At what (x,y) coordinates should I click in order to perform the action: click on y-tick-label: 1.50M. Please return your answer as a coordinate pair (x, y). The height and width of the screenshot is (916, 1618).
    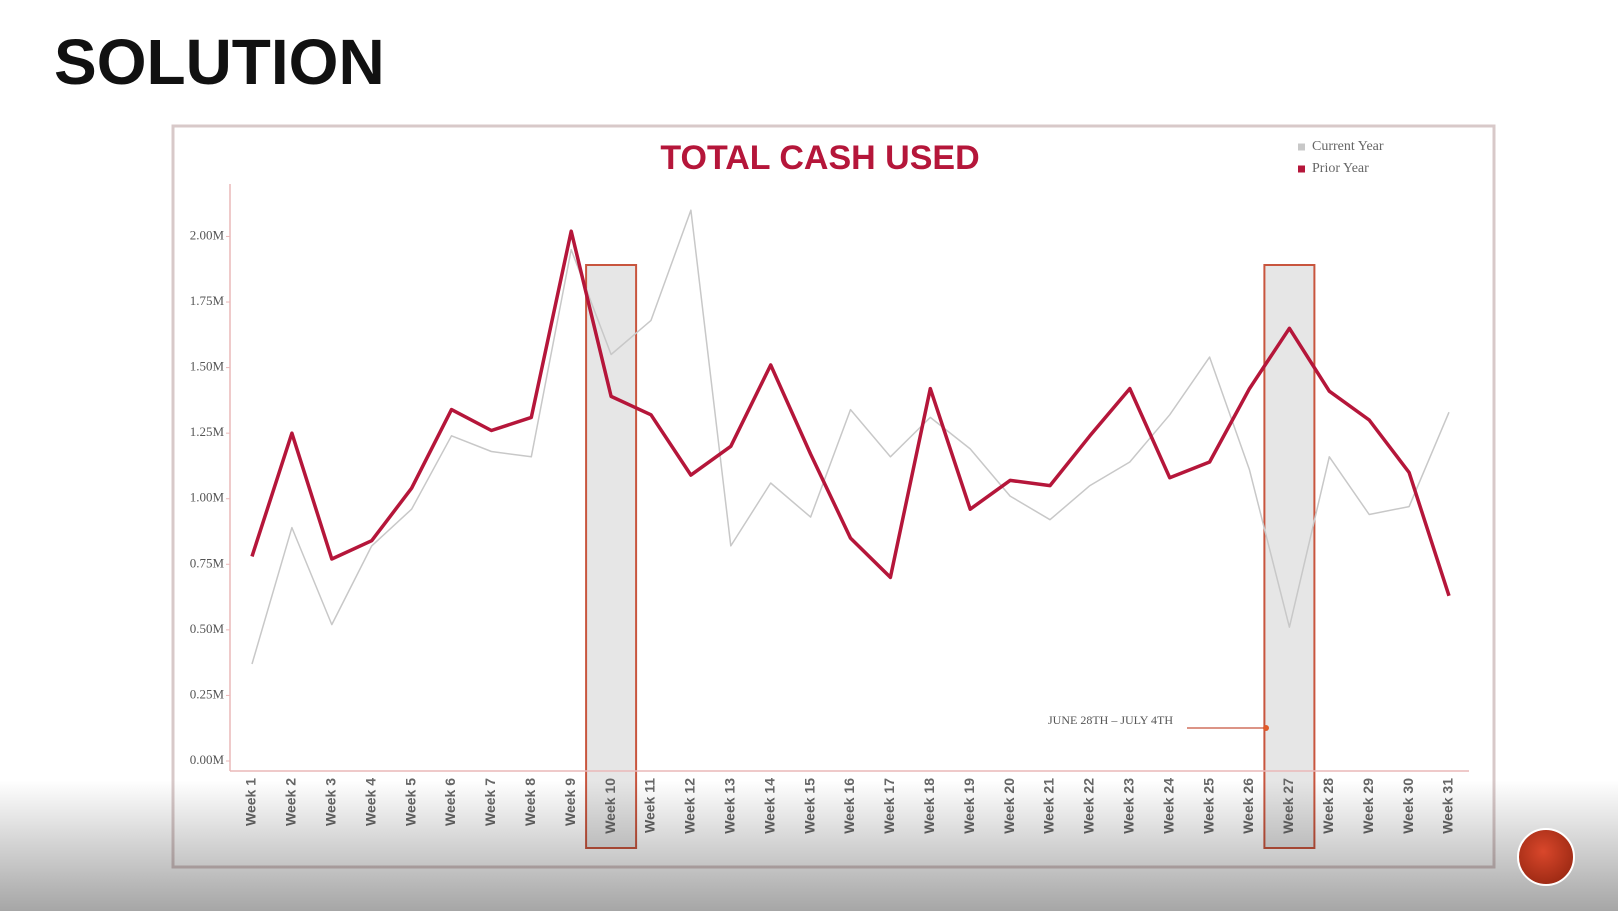
    Looking at the image, I should click on (207, 366).